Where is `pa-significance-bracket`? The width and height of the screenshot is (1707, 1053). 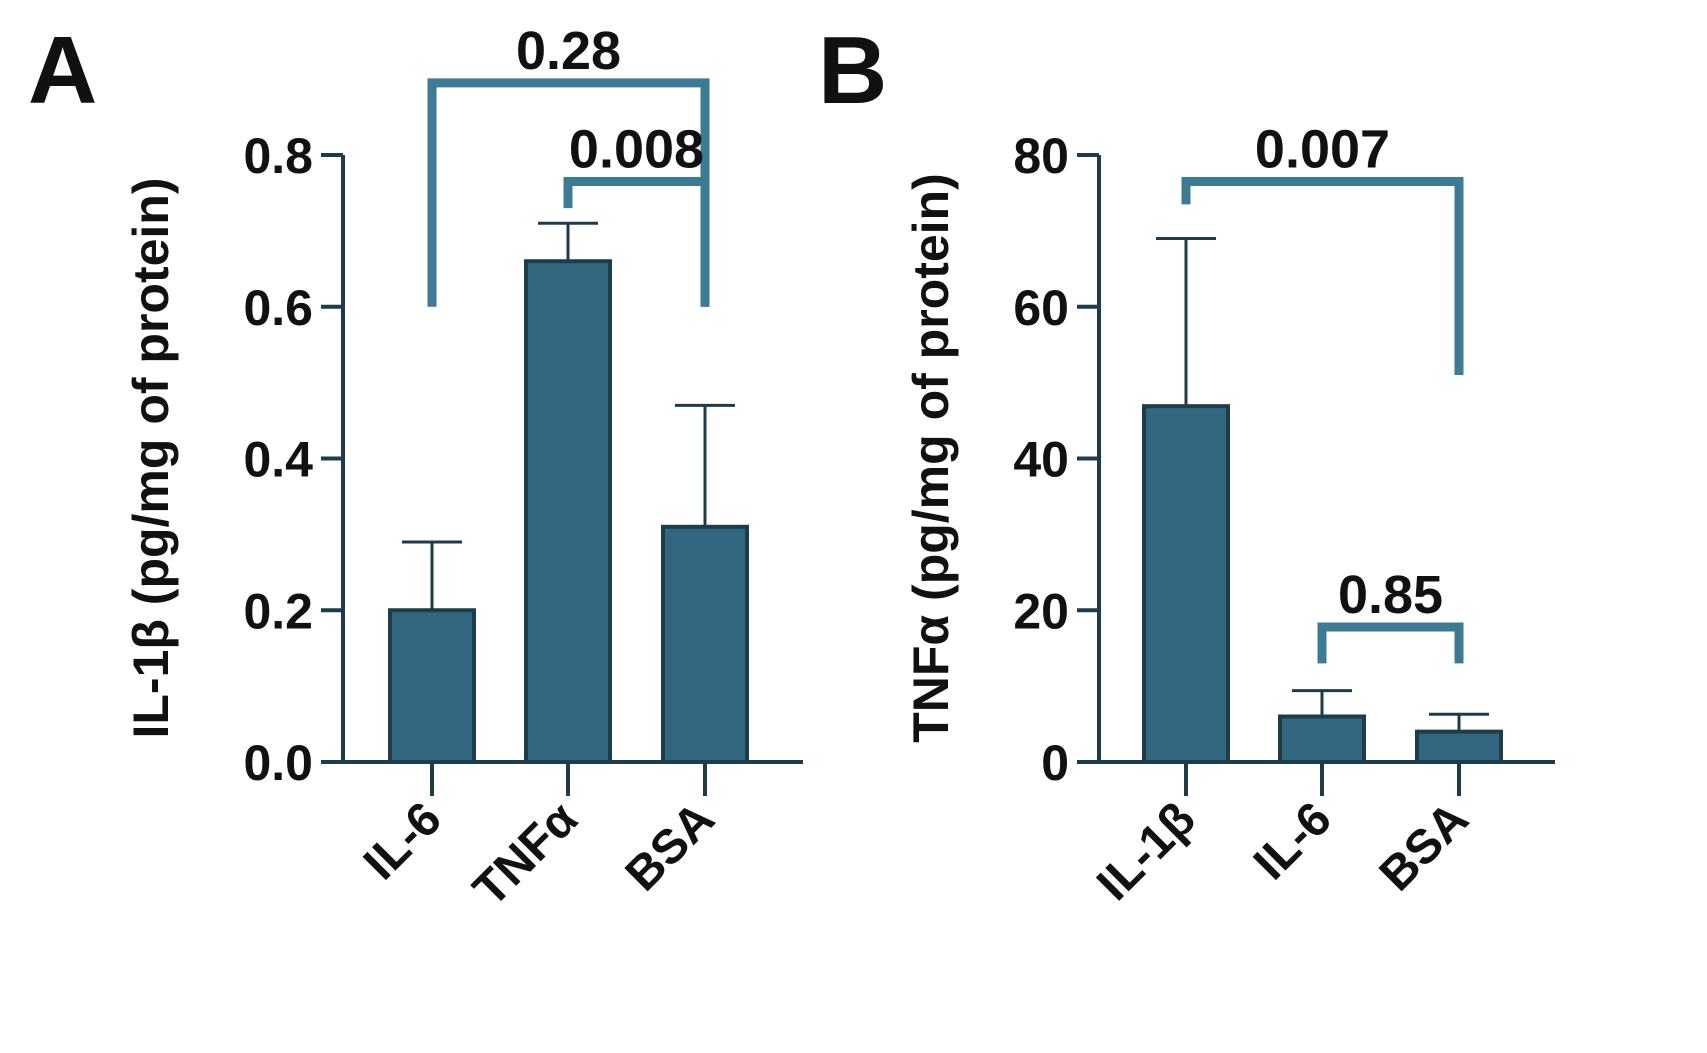
pa-significance-bracket is located at coordinates (636, 242).